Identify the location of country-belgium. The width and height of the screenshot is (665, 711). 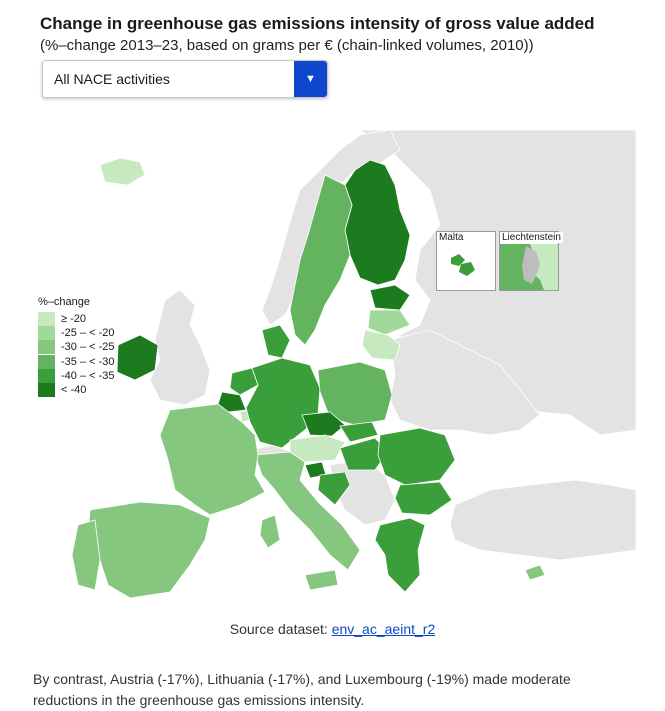
(232, 402).